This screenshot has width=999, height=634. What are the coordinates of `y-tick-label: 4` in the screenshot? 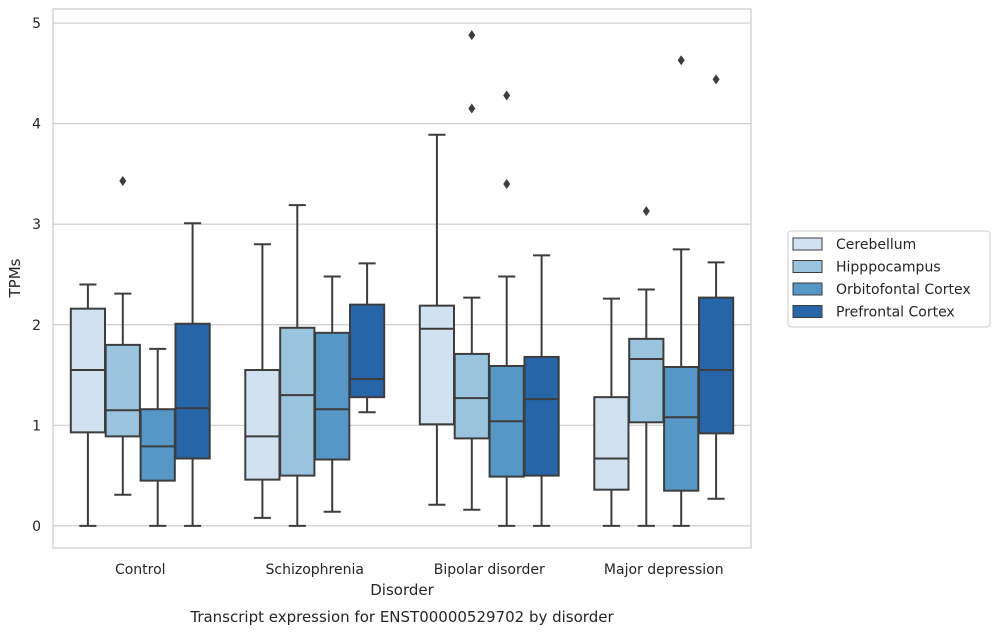 It's located at (36, 125).